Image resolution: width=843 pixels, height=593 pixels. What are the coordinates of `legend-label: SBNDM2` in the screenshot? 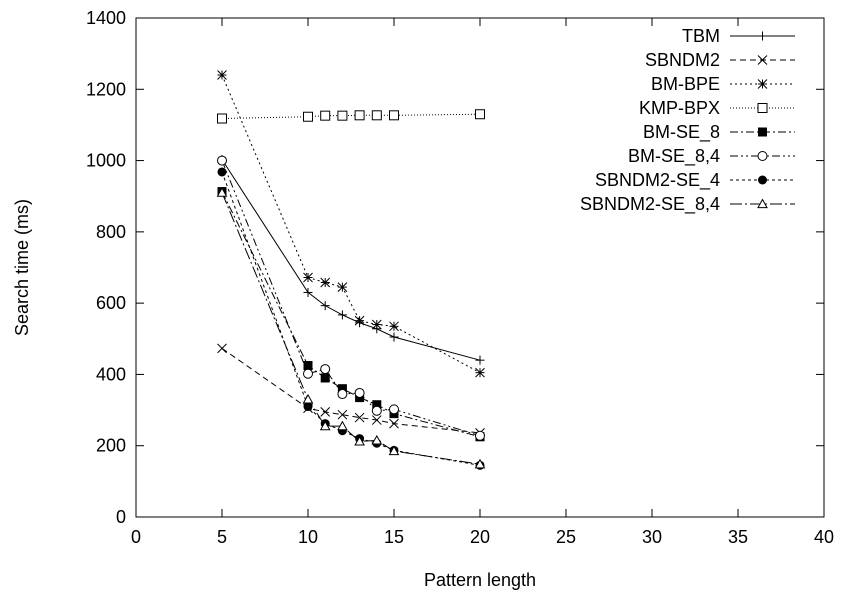 It's located at (682, 60).